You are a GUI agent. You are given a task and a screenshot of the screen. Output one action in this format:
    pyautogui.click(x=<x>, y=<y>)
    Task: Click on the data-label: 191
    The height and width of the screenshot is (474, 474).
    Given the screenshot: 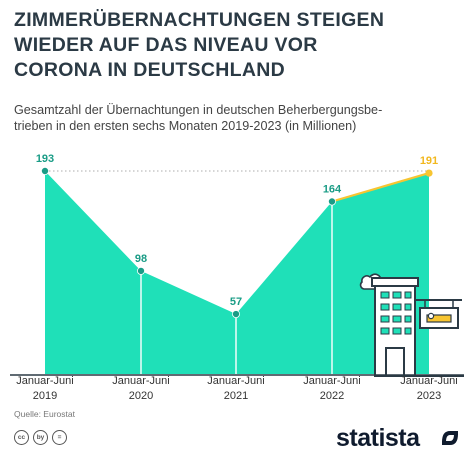 What is the action you would take?
    pyautogui.click(x=429, y=161)
    